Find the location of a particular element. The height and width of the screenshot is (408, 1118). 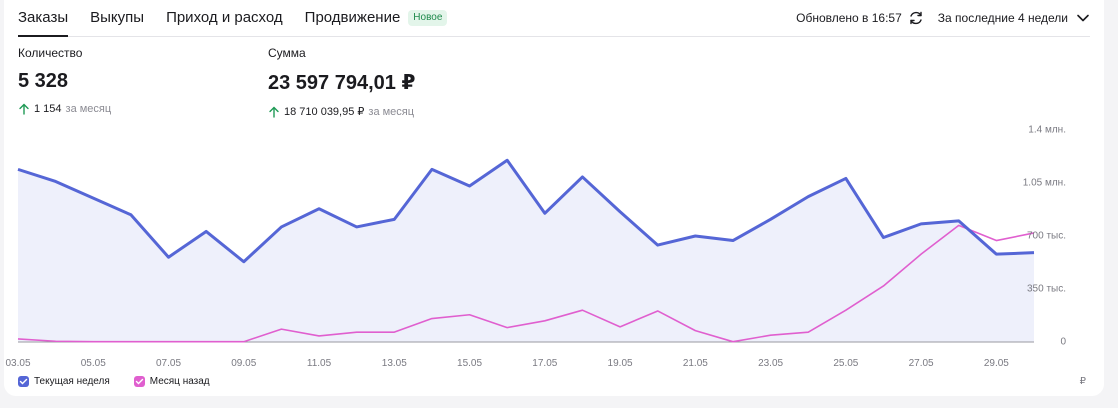

x-tick-label: 25.05 is located at coordinates (846, 363).